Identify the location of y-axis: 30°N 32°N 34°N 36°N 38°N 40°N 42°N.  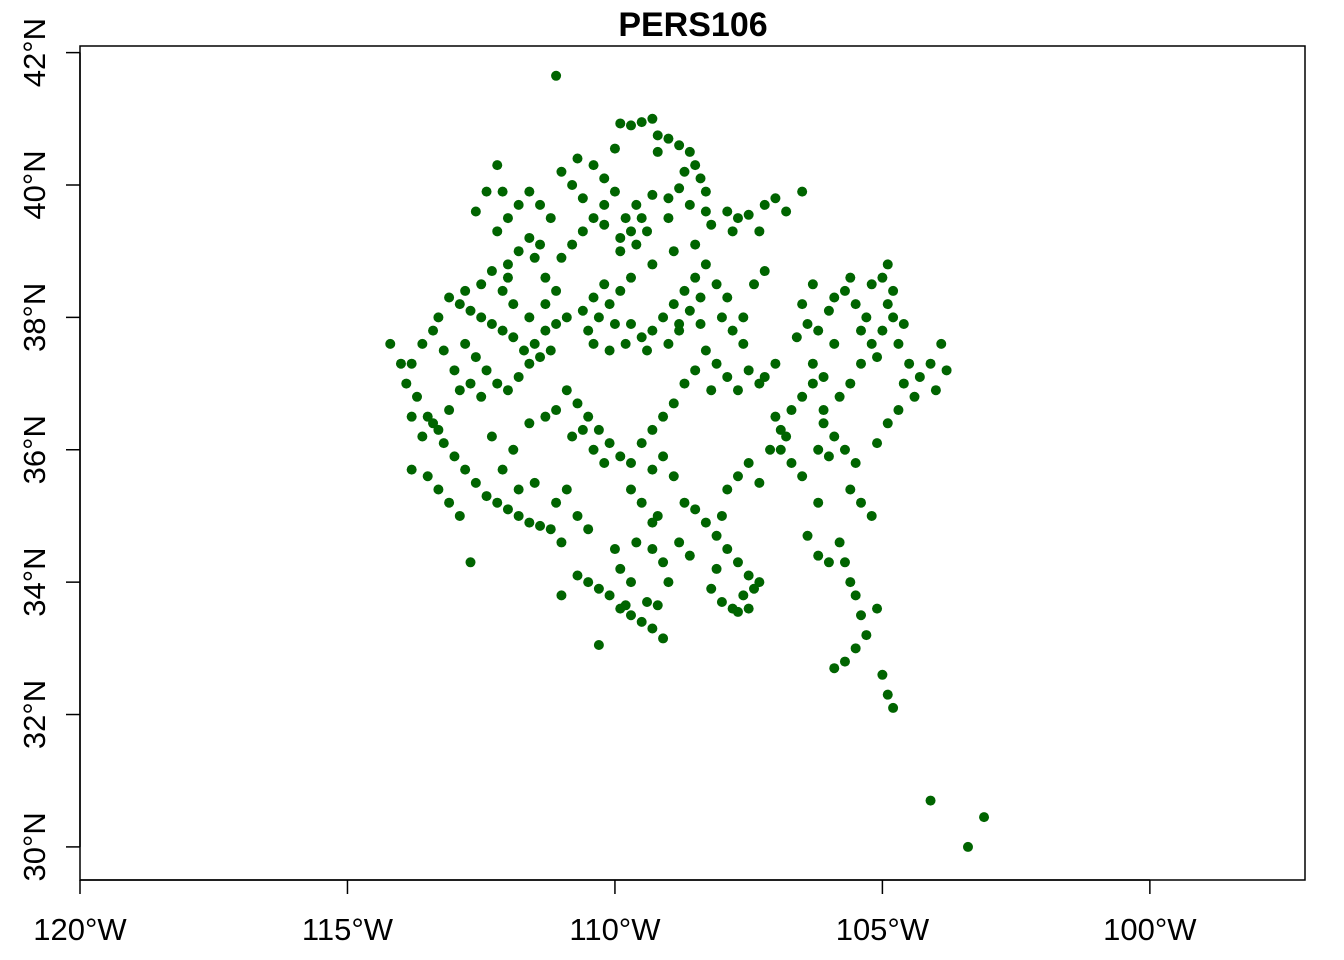
(49, 450).